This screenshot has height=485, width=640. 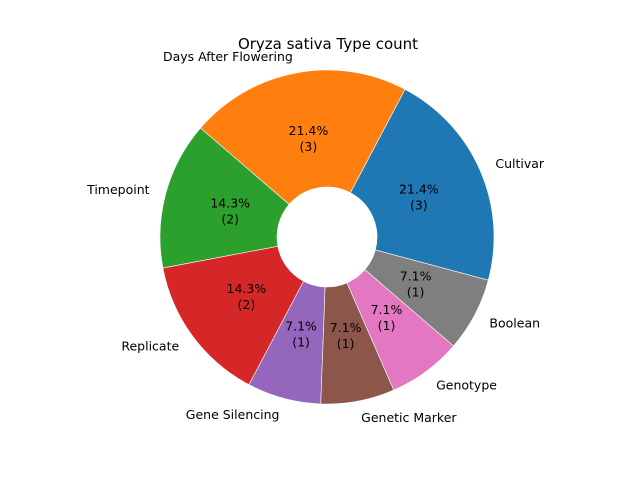 What do you see at coordinates (230, 203) in the screenshot?
I see `slice-percent-timepoint: 14.3%` at bounding box center [230, 203].